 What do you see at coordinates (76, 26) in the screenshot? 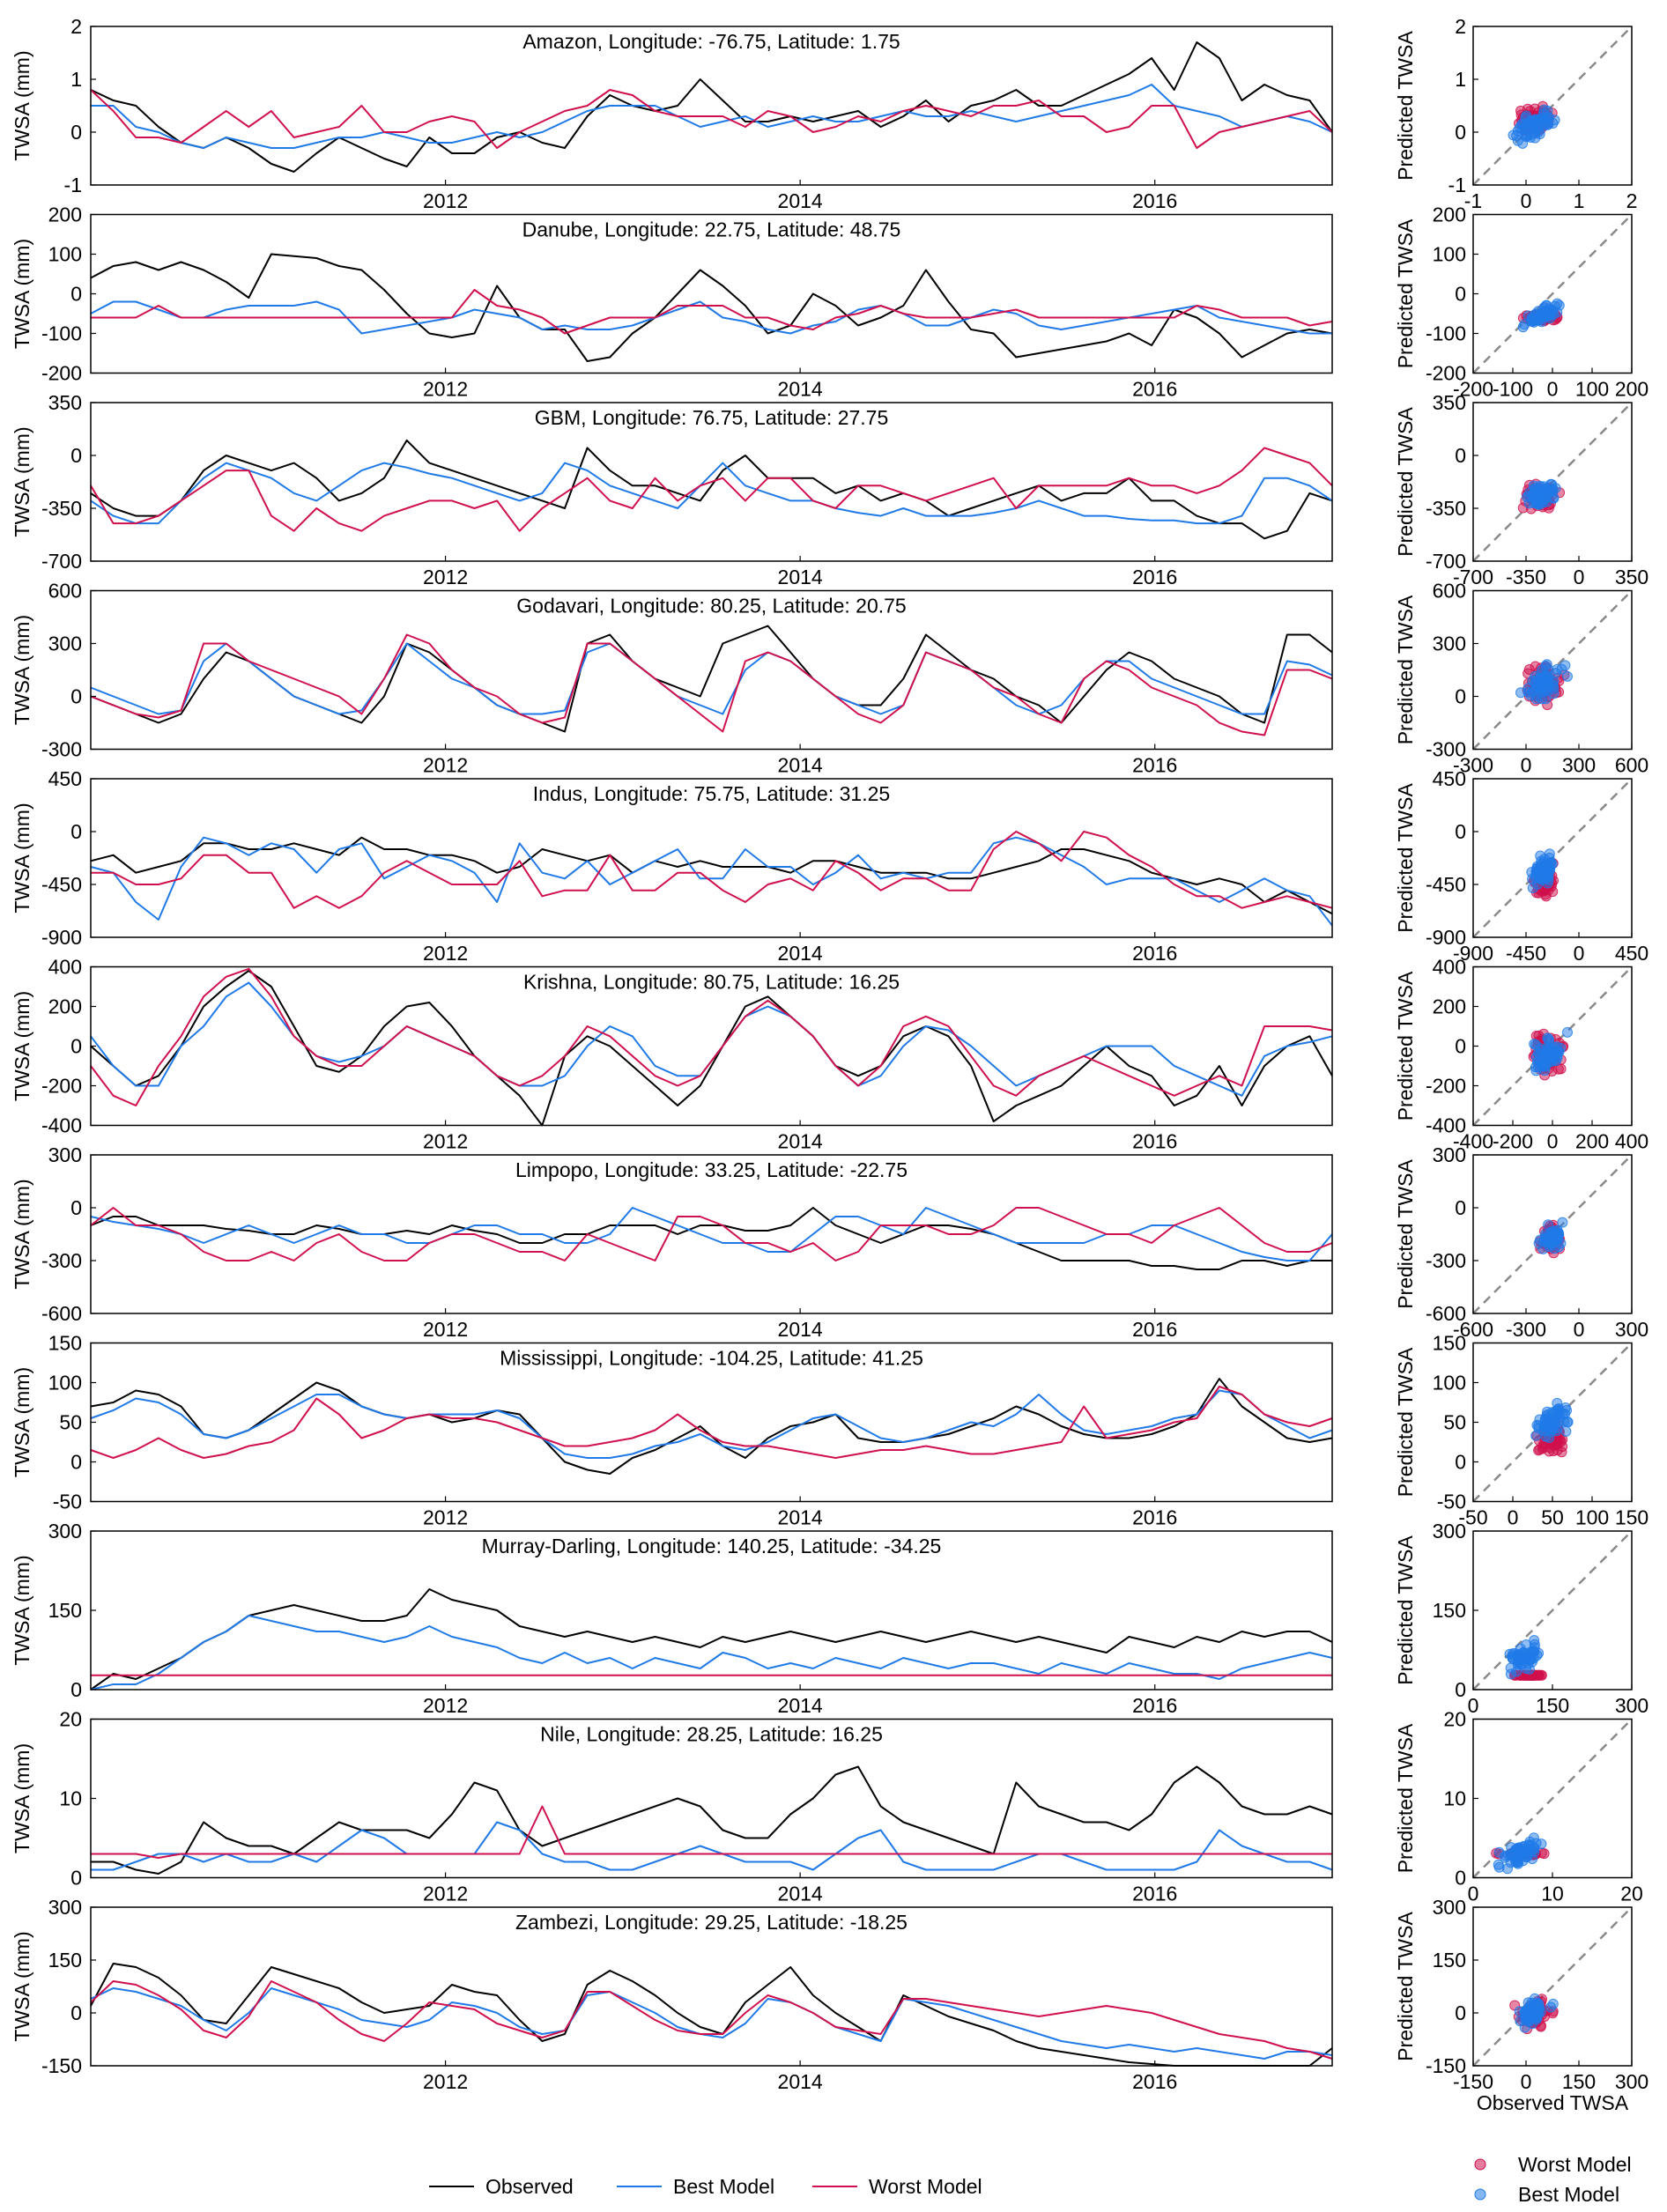
I see `y-tick-label: 2` at bounding box center [76, 26].